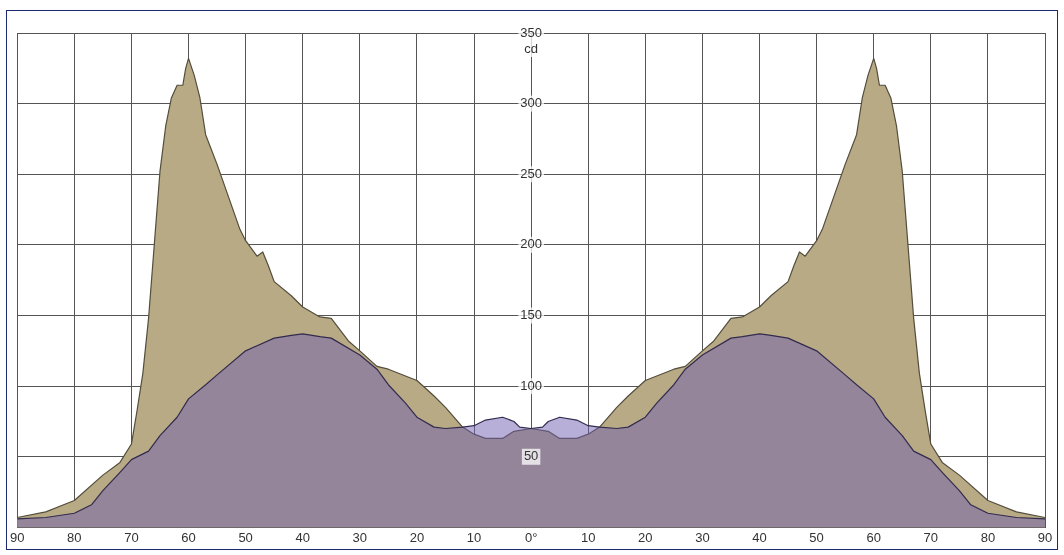 Image resolution: width=1064 pixels, height=555 pixels. I want to click on x-tick-label: 0°, so click(531, 537).